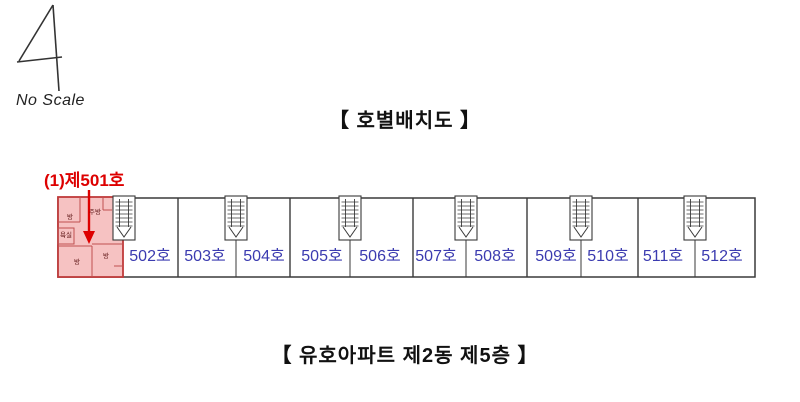 The image size is (800, 402). Describe the element at coordinates (106, 256) in the screenshot. I see `room-label-bang-bottom-right: 방` at that location.